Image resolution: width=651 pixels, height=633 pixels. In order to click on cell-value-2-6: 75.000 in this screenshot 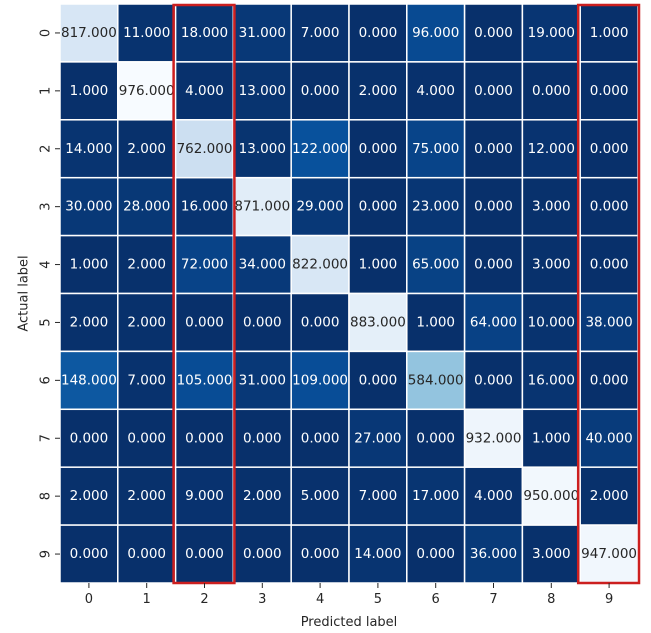, I will do `click(435, 149)`.